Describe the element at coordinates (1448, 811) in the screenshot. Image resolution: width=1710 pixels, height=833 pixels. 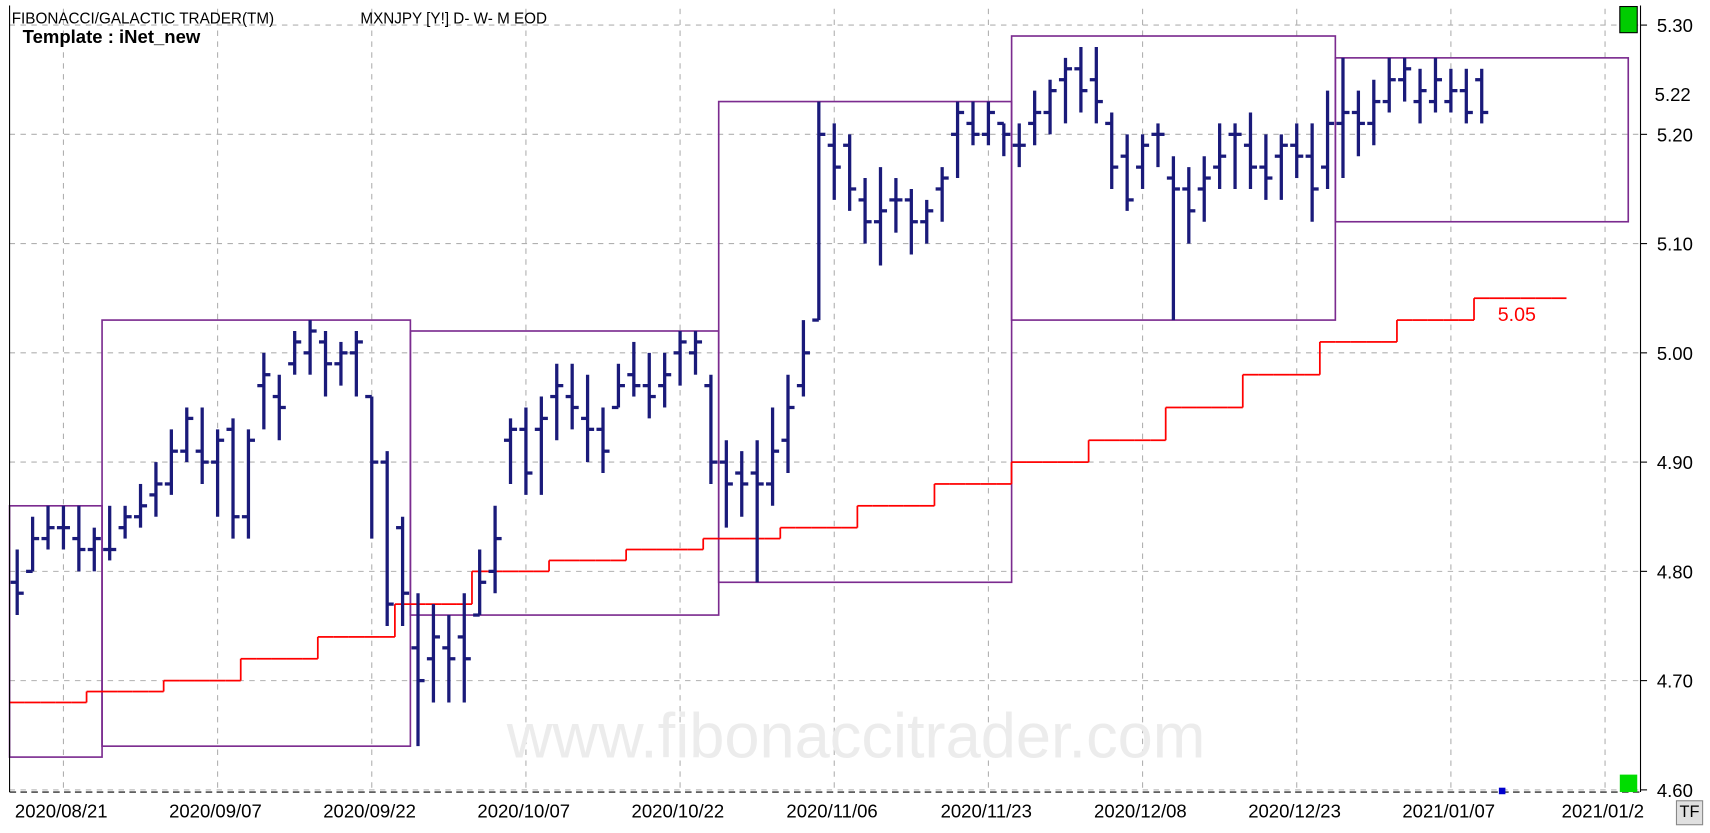
I see `x-tick-label: 2021/01/07` at that location.